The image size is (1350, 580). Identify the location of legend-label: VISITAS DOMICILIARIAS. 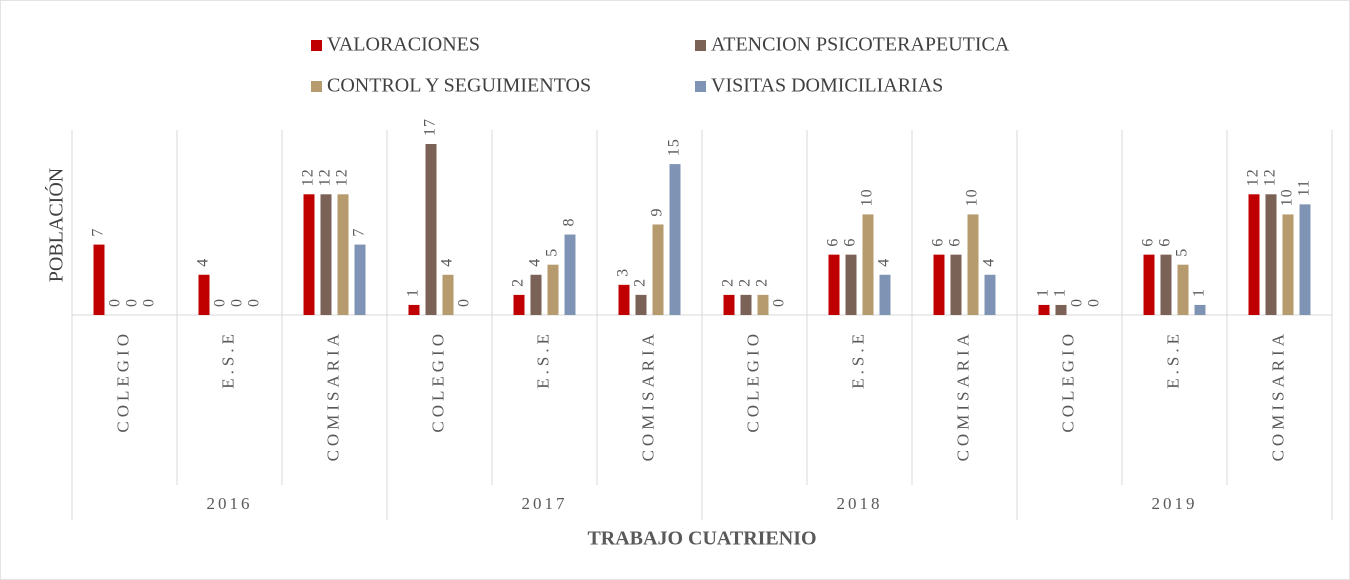
(827, 86).